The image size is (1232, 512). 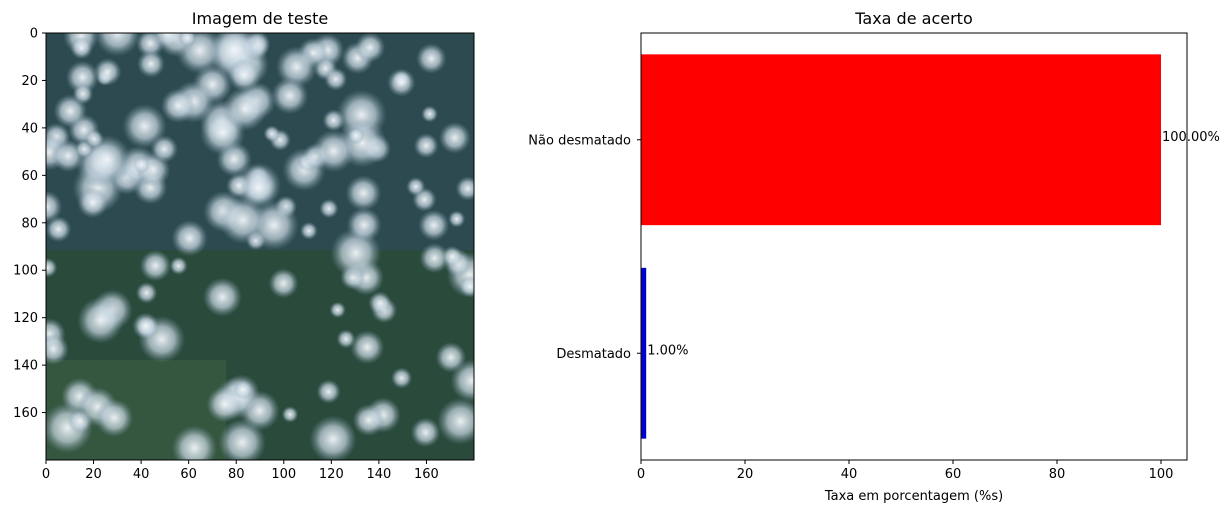 I want to click on y-tick-label: 140, so click(x=25, y=366).